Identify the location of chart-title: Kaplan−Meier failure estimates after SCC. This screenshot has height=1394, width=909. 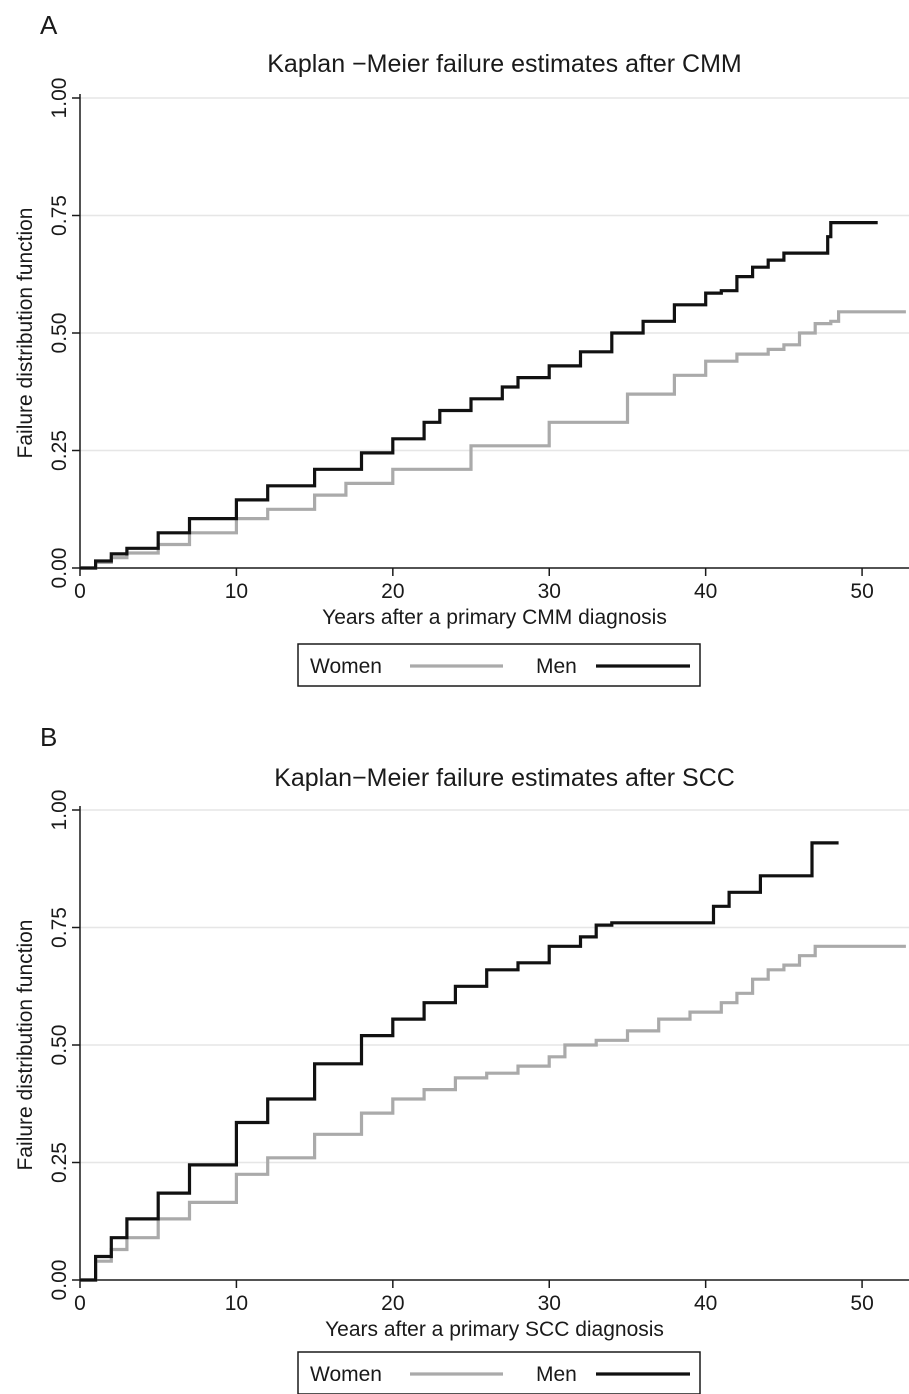
(504, 778).